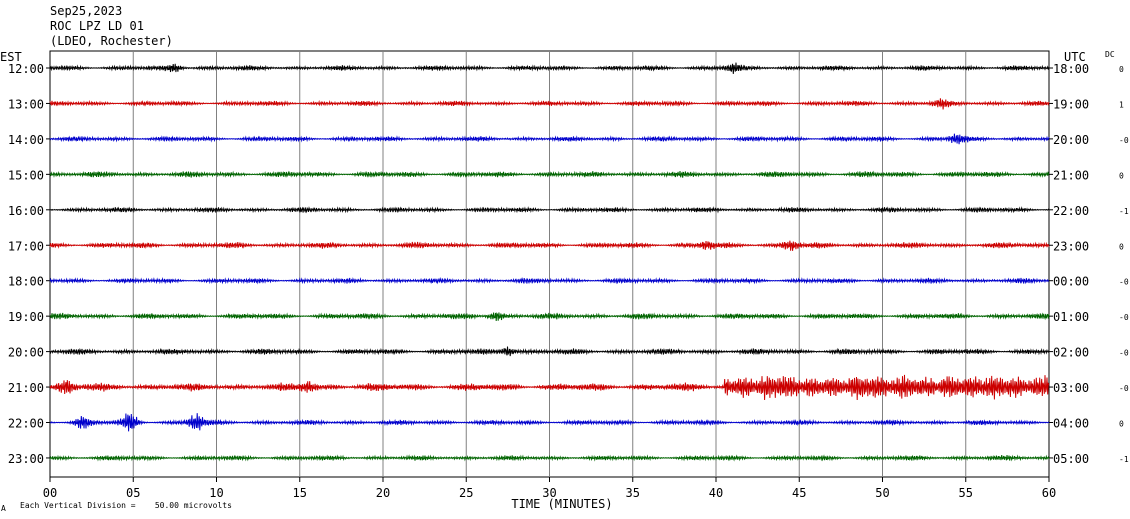  I want to click on utc-time-label: 02:00, so click(1071, 353).